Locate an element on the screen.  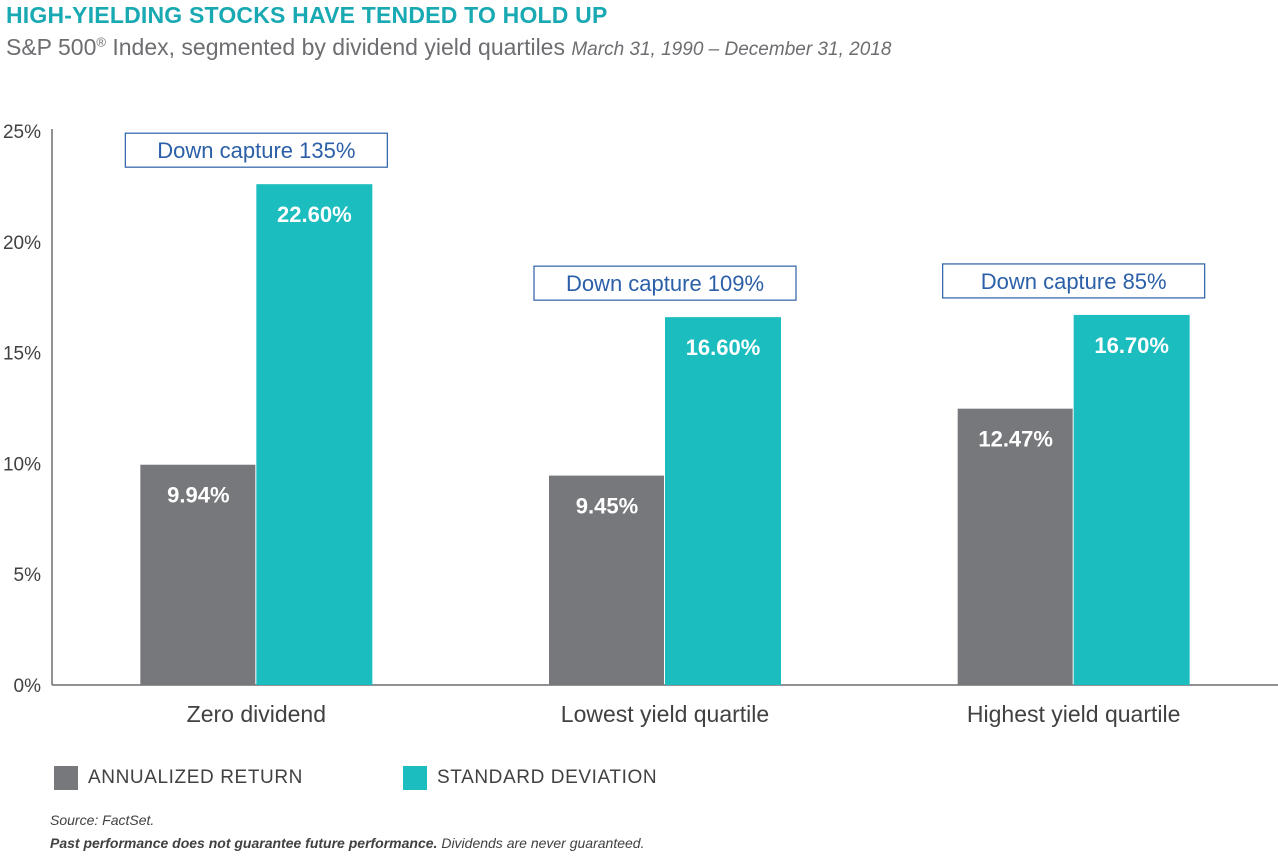
down-capture-label: Down capture 85% is located at coordinates (1074, 281).